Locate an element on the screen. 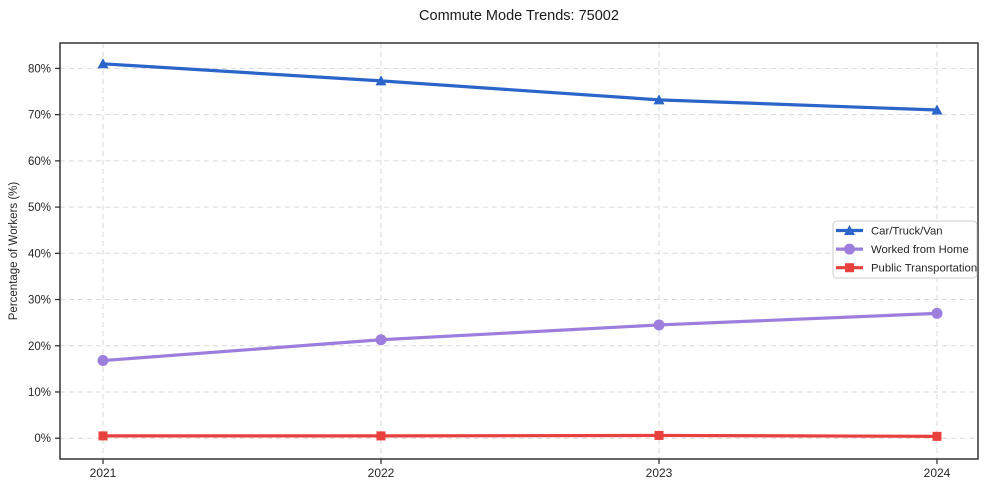  series-line-car-truck-van is located at coordinates (520, 87).